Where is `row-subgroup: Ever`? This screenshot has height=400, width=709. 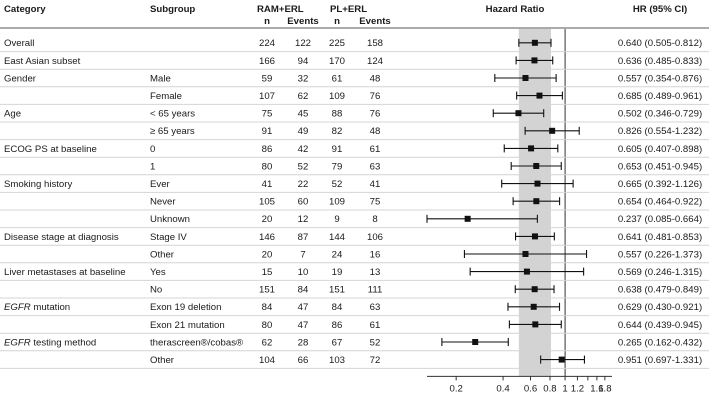 row-subgroup: Ever is located at coordinates (160, 184).